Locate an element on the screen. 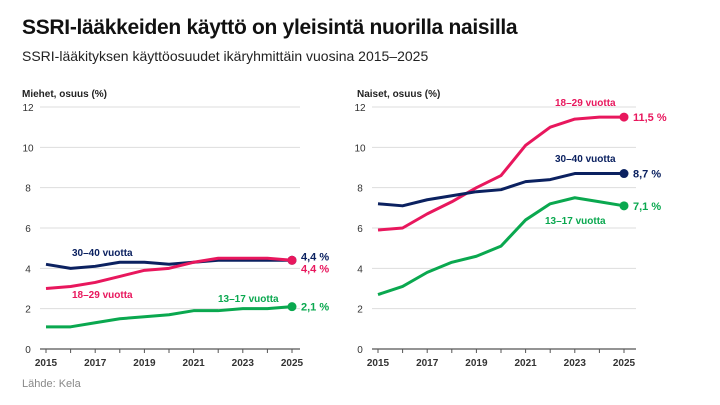 Image resolution: width=720 pixels, height=405 pixels. end-value-label: 11,5 % is located at coordinates (650, 118).